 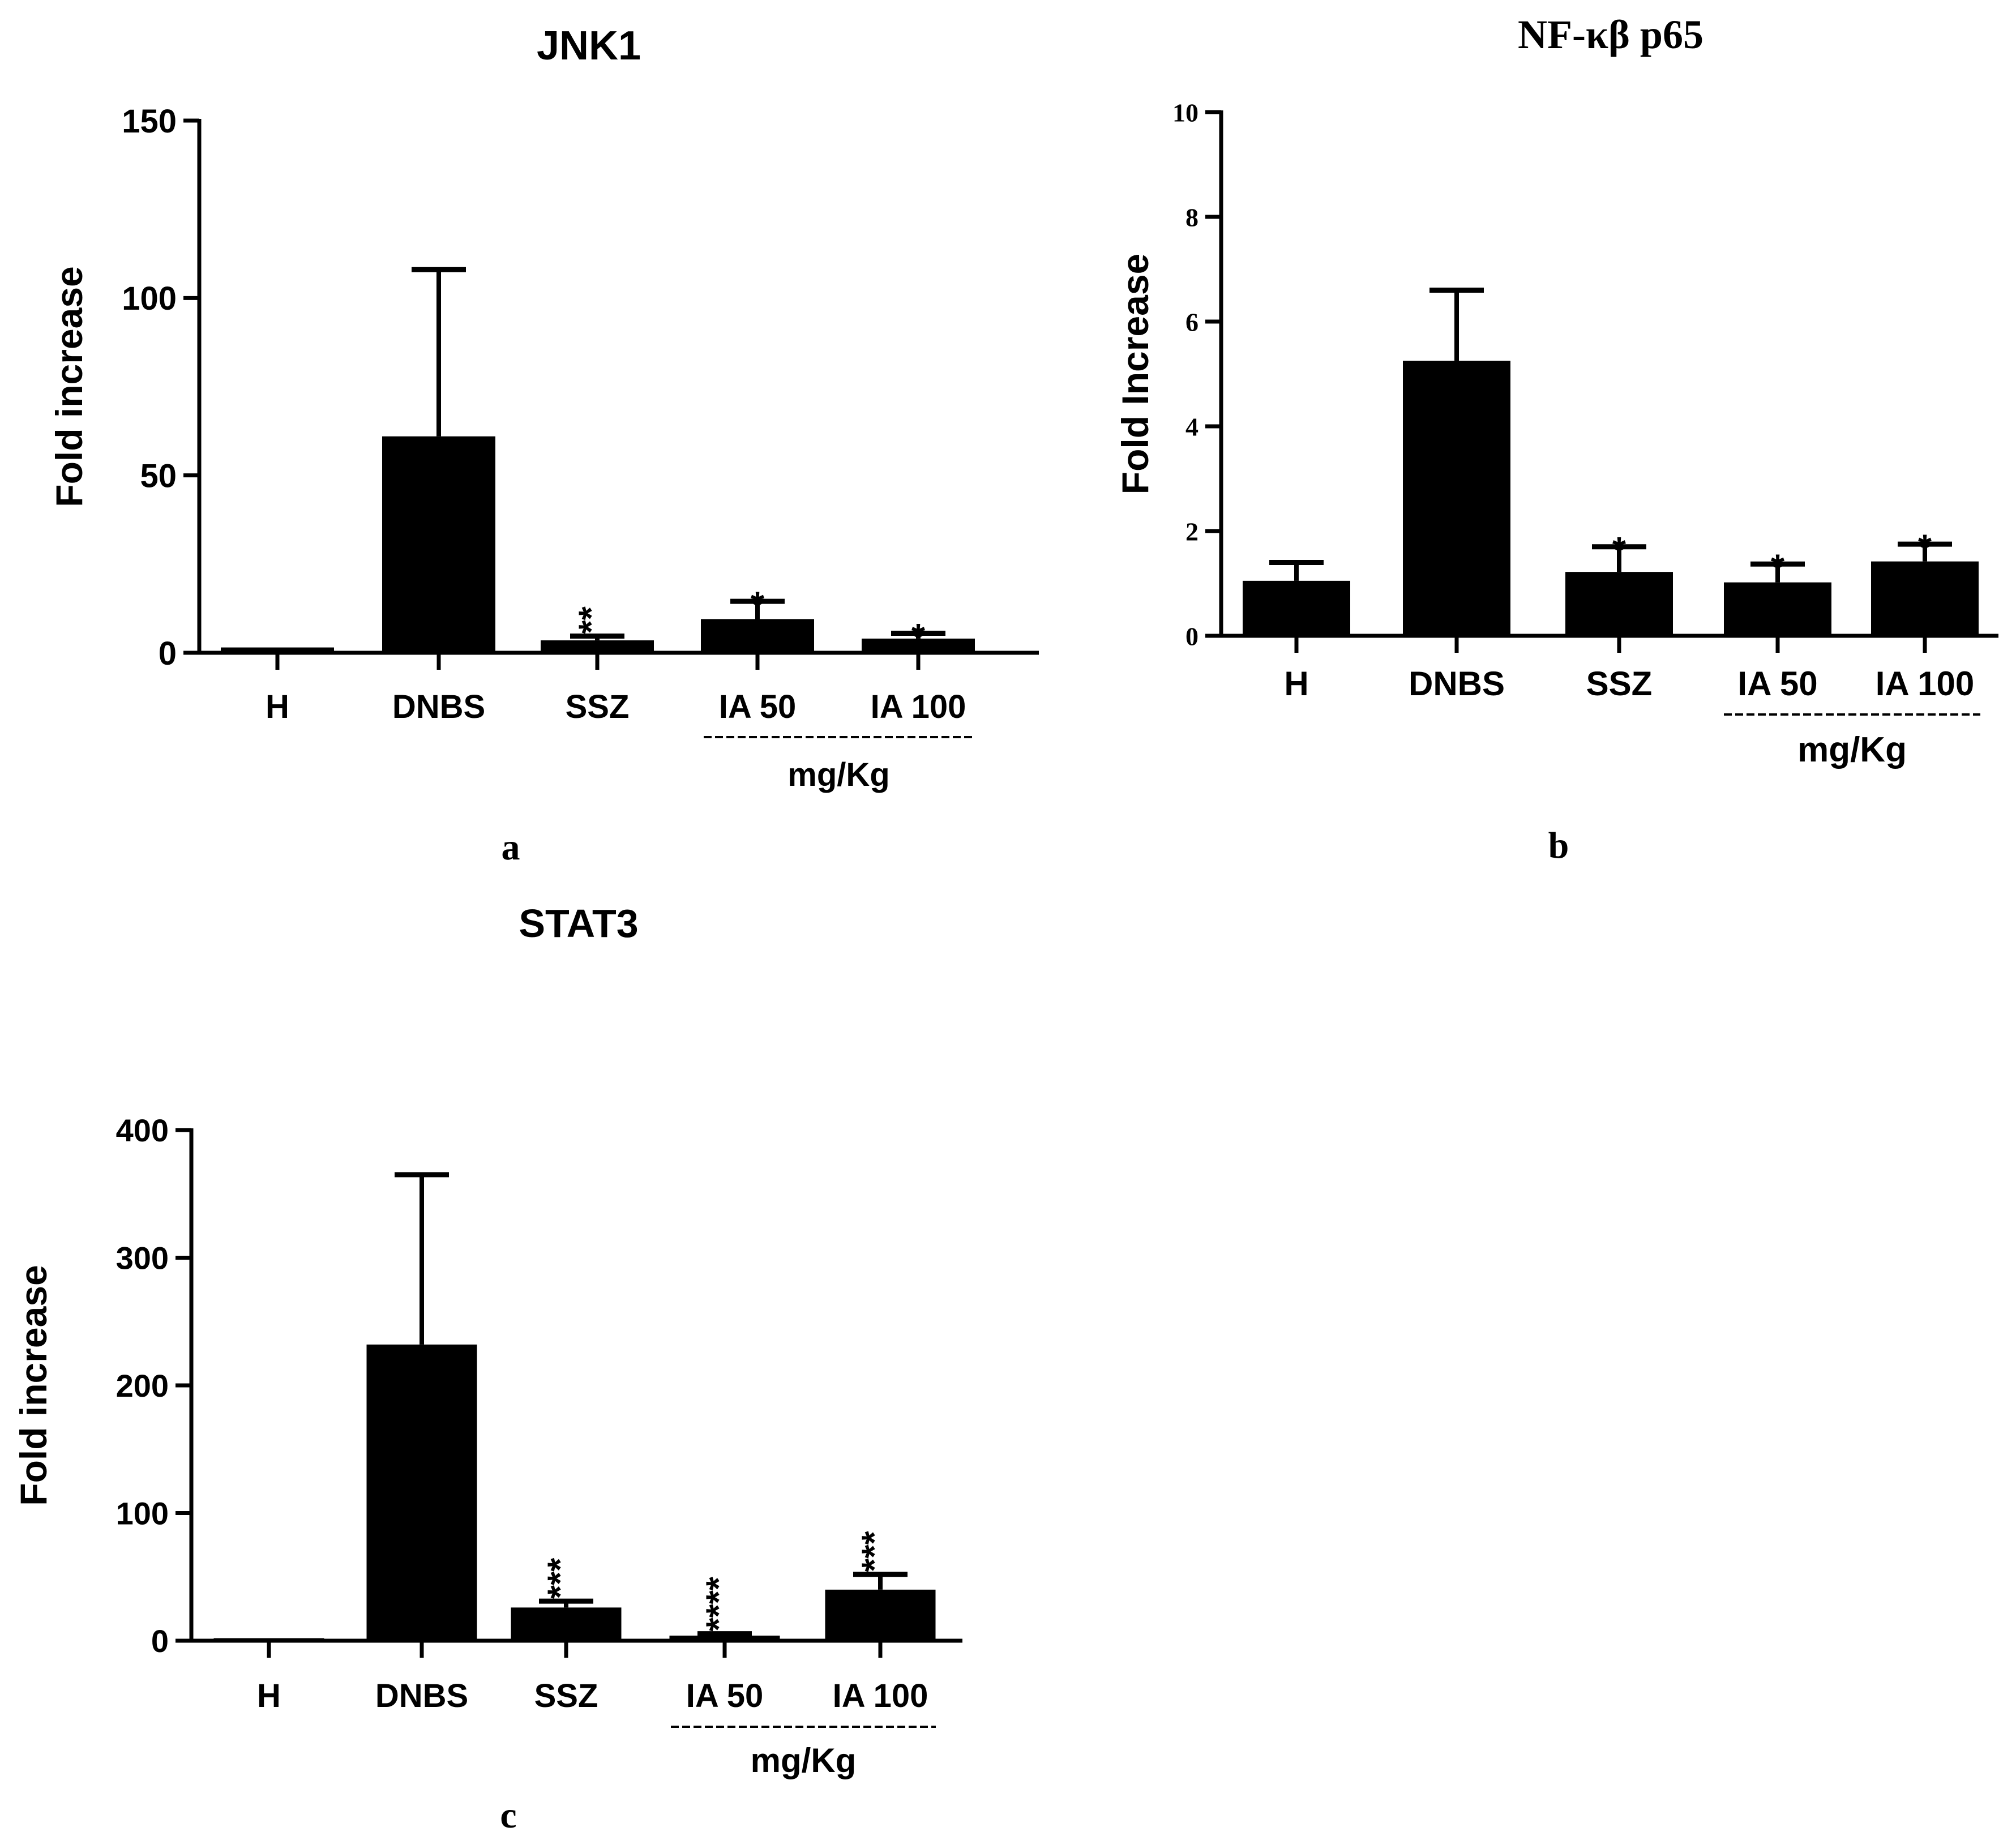 What do you see at coordinates (1192, 217) in the screenshot?
I see `y-tick-label: 8` at bounding box center [1192, 217].